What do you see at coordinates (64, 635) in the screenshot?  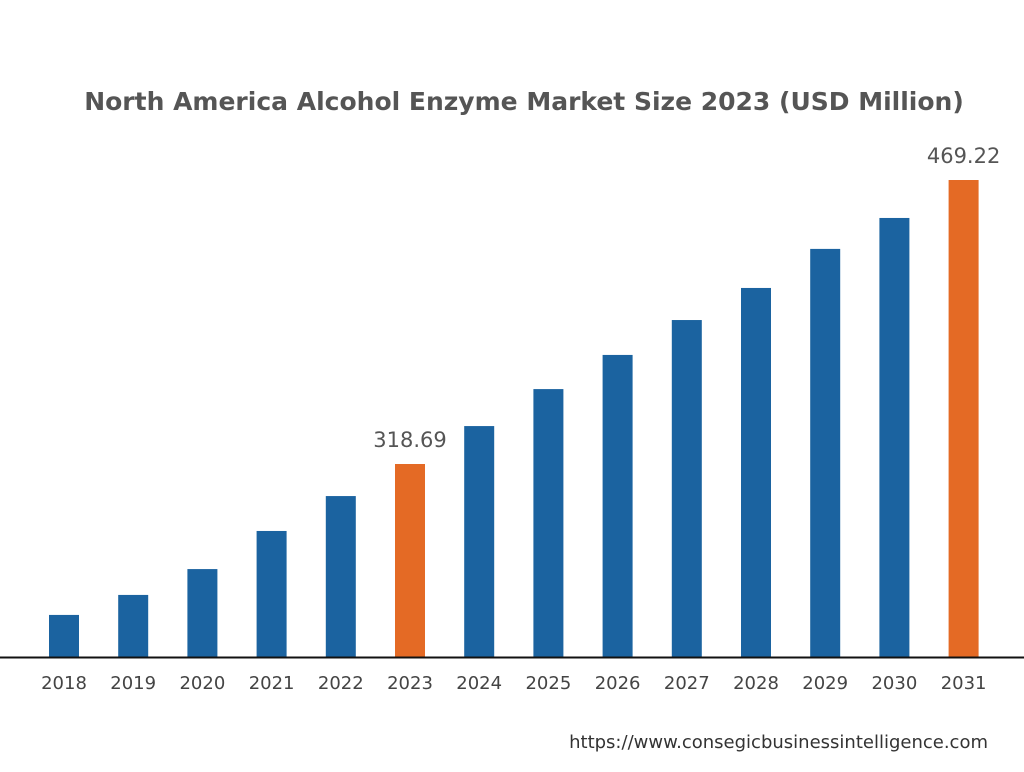 I see `bar-2018` at bounding box center [64, 635].